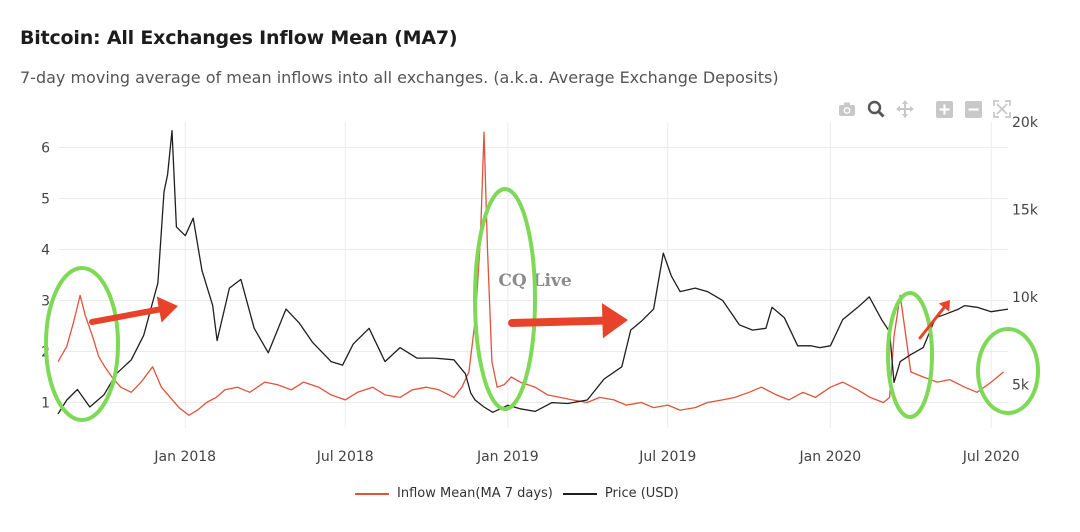  I want to click on x-tick-label: Jan 2018, so click(184, 457).